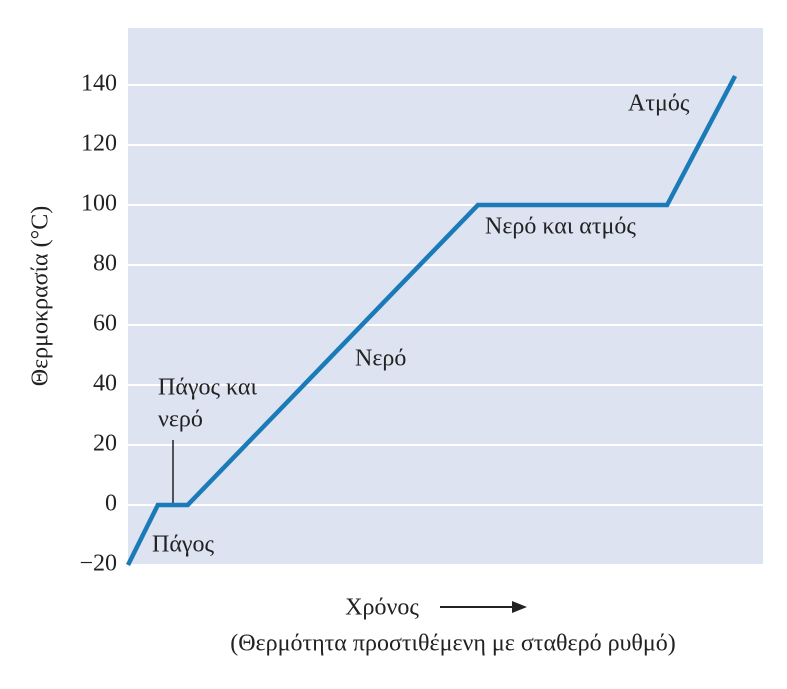 The image size is (787, 689). I want to click on y-tick-label: 140, so click(99, 84).